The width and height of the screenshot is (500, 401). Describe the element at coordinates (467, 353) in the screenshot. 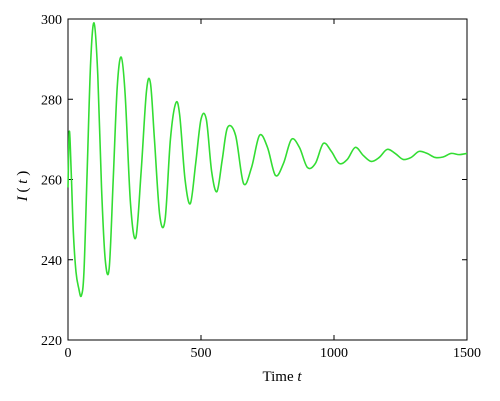

I see `x-tick-label: 1500` at that location.